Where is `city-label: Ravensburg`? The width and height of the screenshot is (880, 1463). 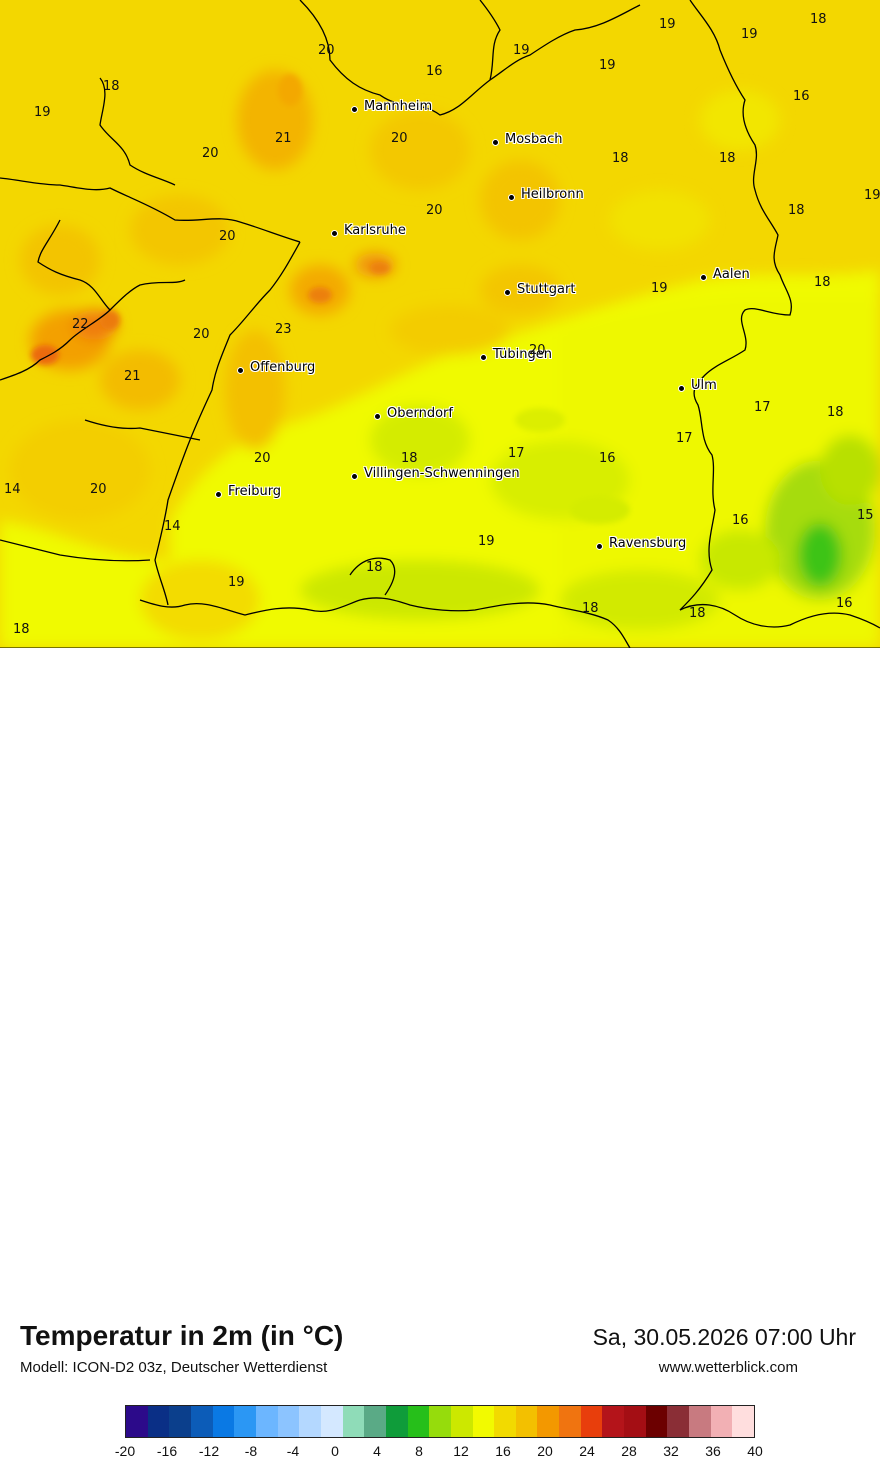 city-label: Ravensburg is located at coordinates (648, 543).